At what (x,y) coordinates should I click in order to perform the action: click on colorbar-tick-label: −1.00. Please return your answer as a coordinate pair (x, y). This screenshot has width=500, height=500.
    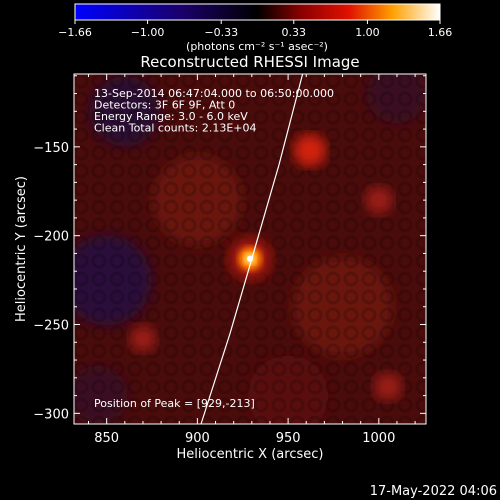
    Looking at the image, I should click on (148, 32).